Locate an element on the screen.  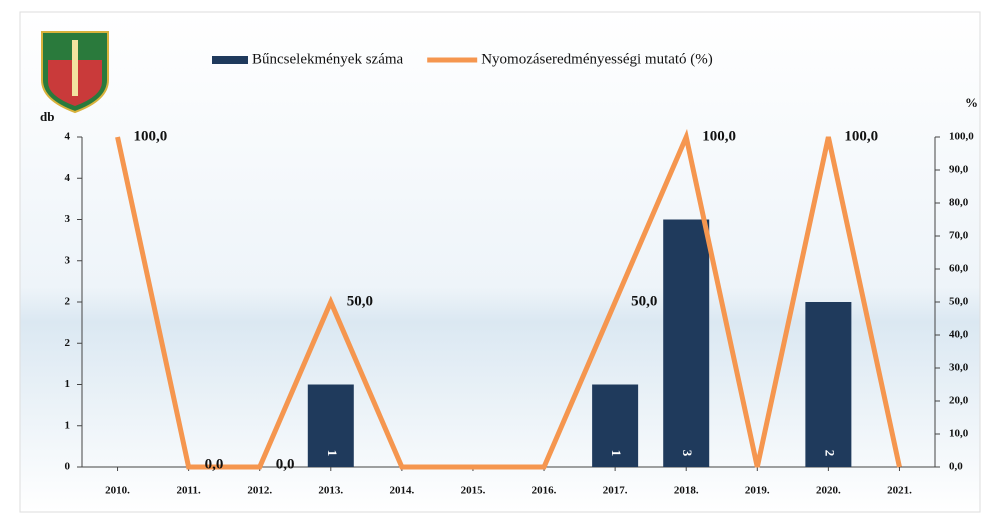
legend-swatch is located at coordinates (230, 60).